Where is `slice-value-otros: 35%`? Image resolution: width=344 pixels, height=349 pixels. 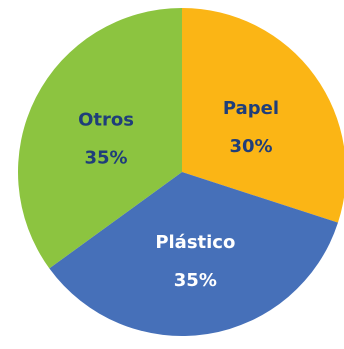
slice-value-otros: 35% is located at coordinates (105, 157).